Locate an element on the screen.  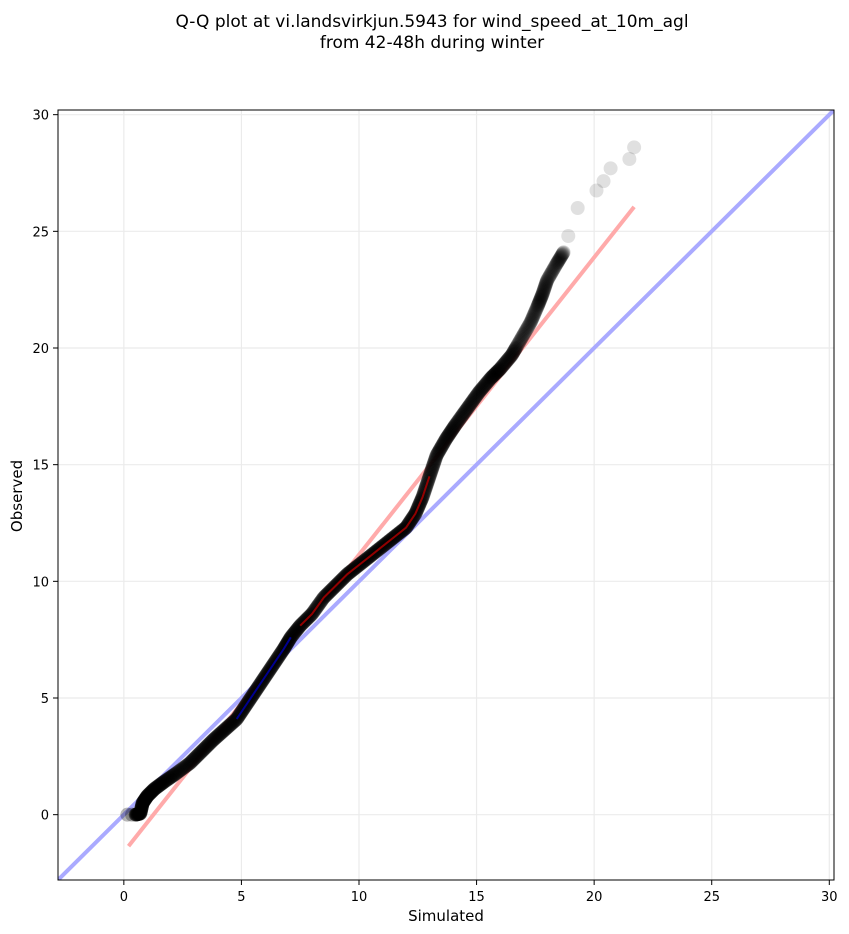
y-tick-label: 20 is located at coordinates (40, 349).